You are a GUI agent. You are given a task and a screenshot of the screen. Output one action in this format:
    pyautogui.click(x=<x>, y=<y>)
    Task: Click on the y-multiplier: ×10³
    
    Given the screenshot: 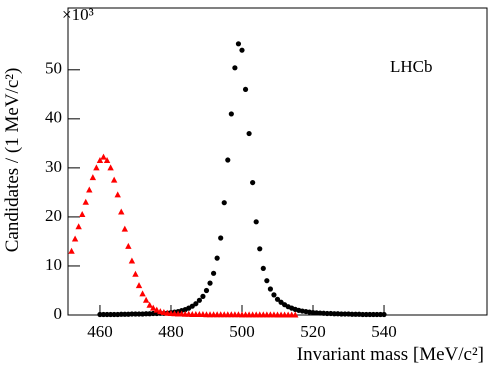 What is the action you would take?
    pyautogui.click(x=78, y=14)
    